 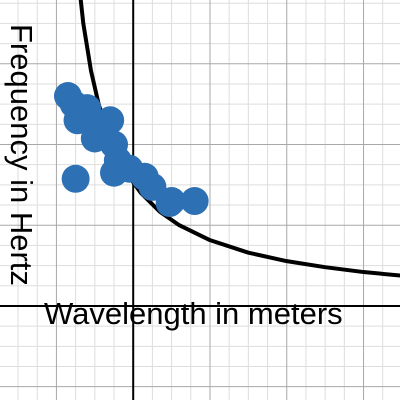 What do you see at coordinates (193, 313) in the screenshot?
I see `x-axis-label: Wavelength in meters` at bounding box center [193, 313].